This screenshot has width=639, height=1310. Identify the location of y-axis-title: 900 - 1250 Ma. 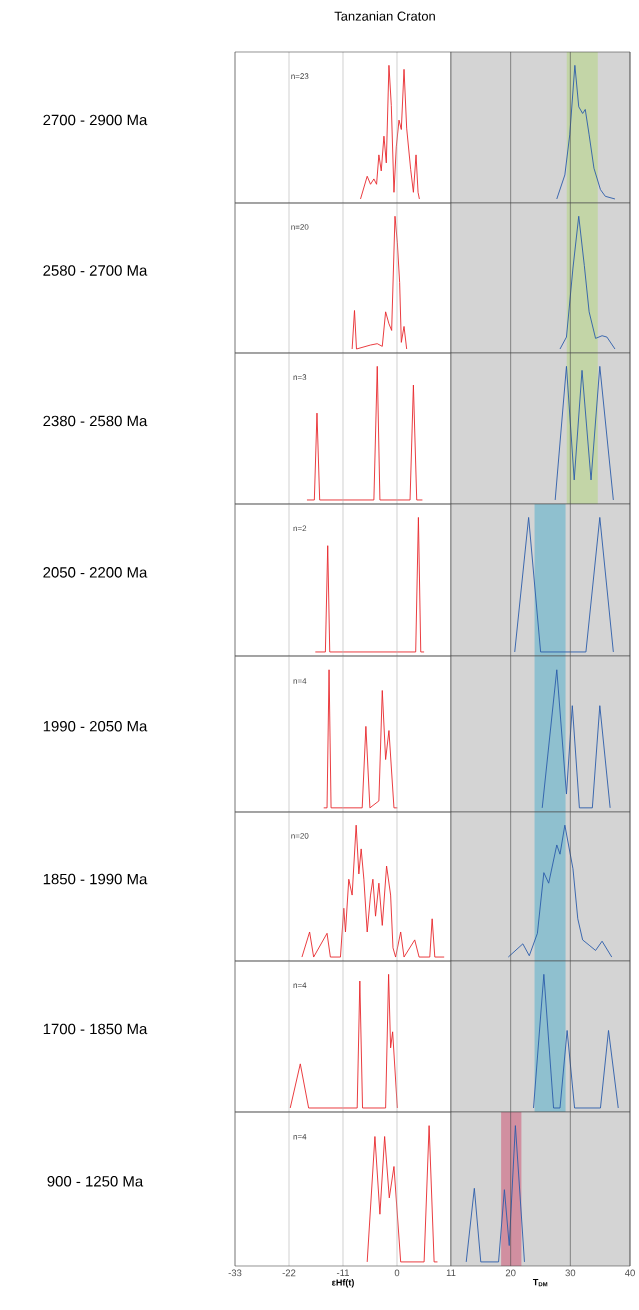
(95, 1181).